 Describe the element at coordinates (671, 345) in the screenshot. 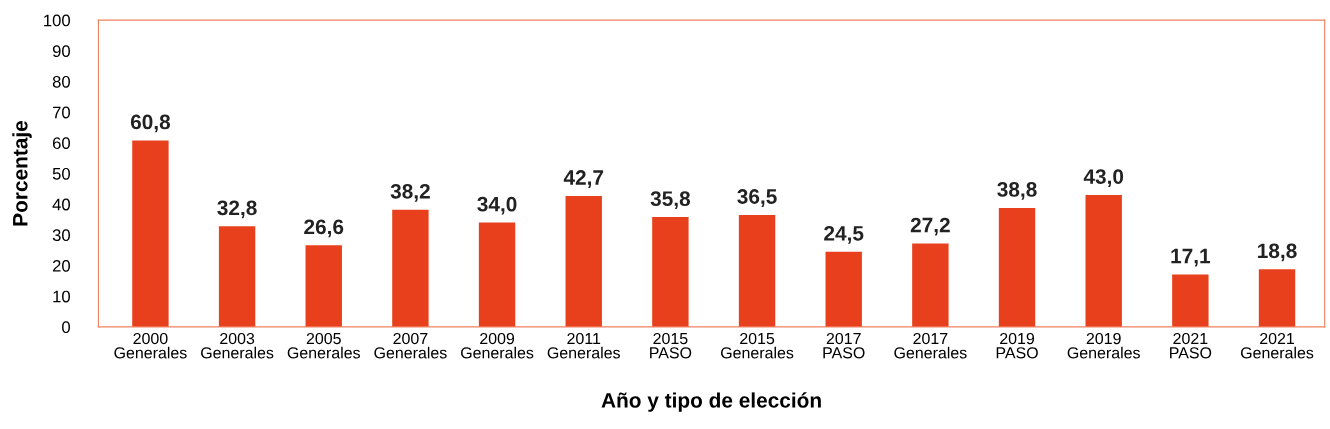

I see `x-tick-label: 2015 PASO` at that location.